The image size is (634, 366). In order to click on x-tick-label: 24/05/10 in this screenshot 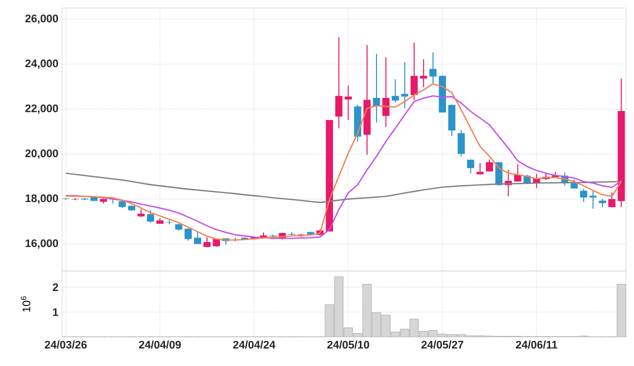, I will do `click(348, 344)`.